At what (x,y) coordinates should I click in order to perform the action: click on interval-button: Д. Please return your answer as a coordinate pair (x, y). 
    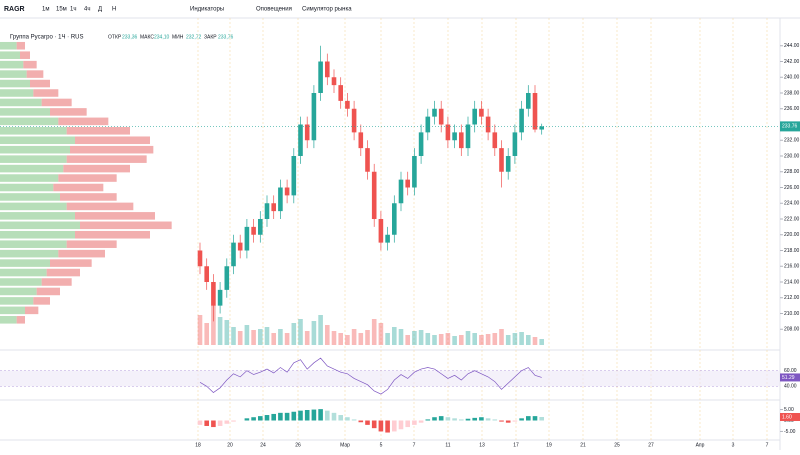
    Looking at the image, I should click on (100, 10).